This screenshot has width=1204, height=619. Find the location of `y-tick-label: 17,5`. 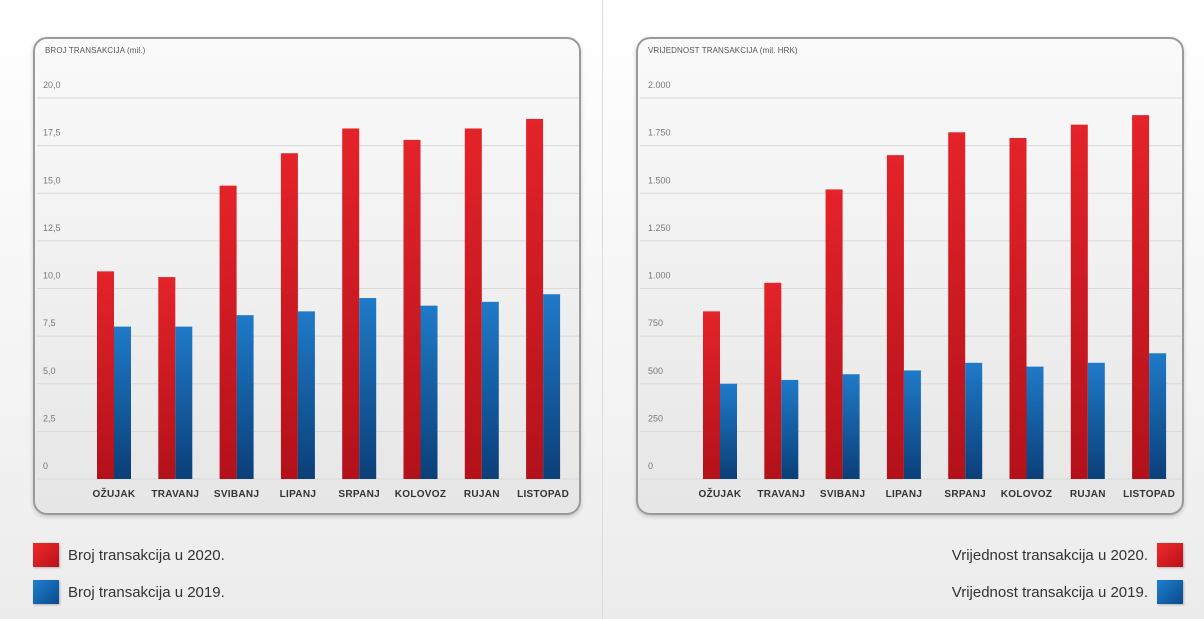

y-tick-label: 17,5 is located at coordinates (52, 133).